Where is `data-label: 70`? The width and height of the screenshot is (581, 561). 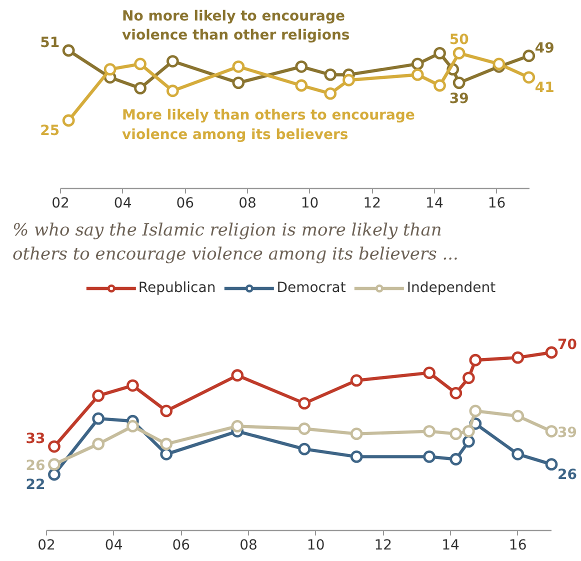 data-label: 70 is located at coordinates (568, 345).